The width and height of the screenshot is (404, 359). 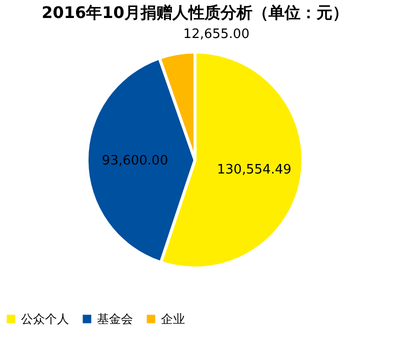 I want to click on data-label: 130,554.49, so click(x=254, y=170).